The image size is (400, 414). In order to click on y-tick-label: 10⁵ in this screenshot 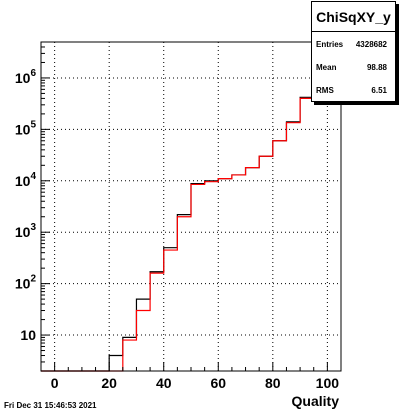, I will do `click(26, 128)`.